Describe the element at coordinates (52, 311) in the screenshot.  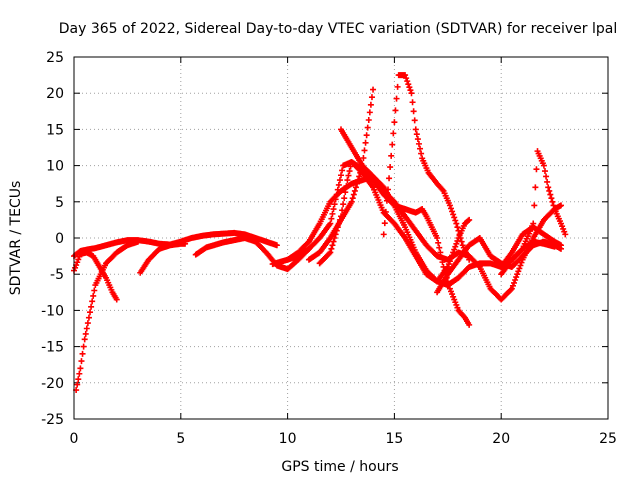
I see `y-tick-label: -10` at that location.